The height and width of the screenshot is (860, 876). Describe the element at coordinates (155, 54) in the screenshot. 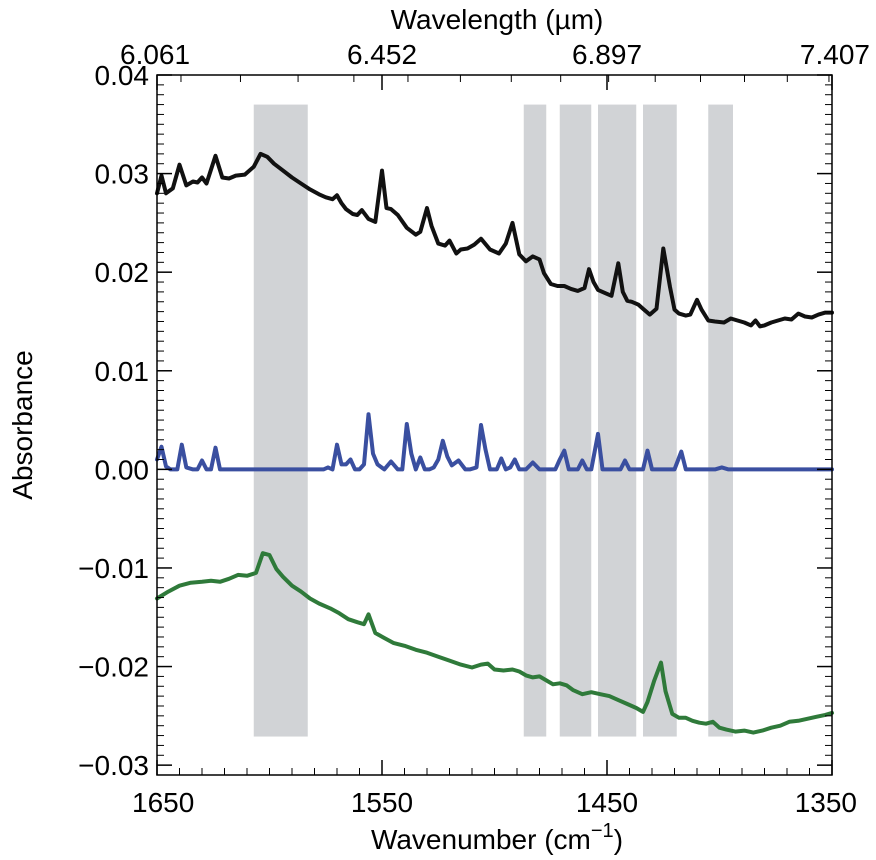

I see `x2-tick-label-1: 6.061` at that location.